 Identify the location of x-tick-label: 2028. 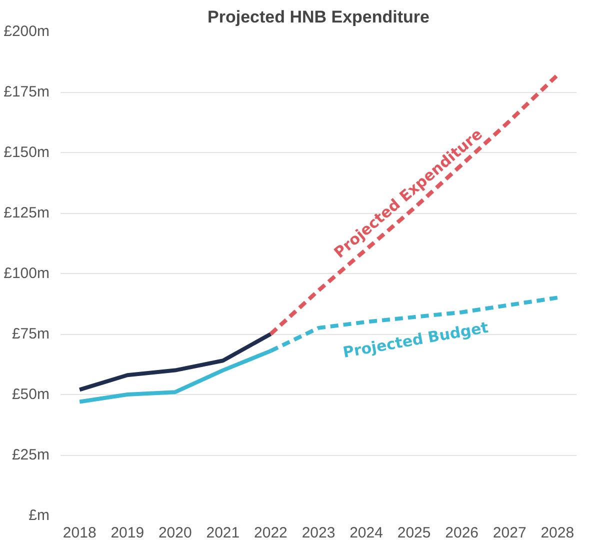
(557, 532).